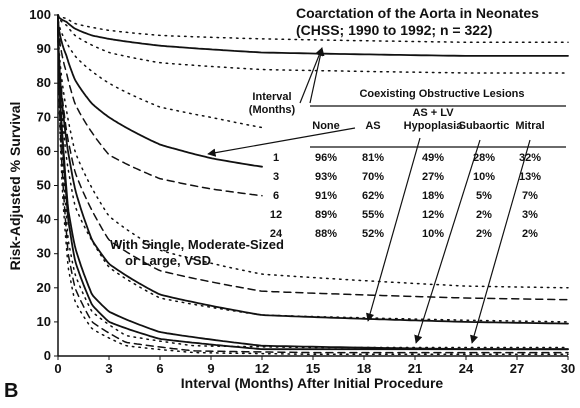 The height and width of the screenshot is (408, 580). Describe the element at coordinates (108, 368) in the screenshot. I see `x-tick-label: 3` at that location.